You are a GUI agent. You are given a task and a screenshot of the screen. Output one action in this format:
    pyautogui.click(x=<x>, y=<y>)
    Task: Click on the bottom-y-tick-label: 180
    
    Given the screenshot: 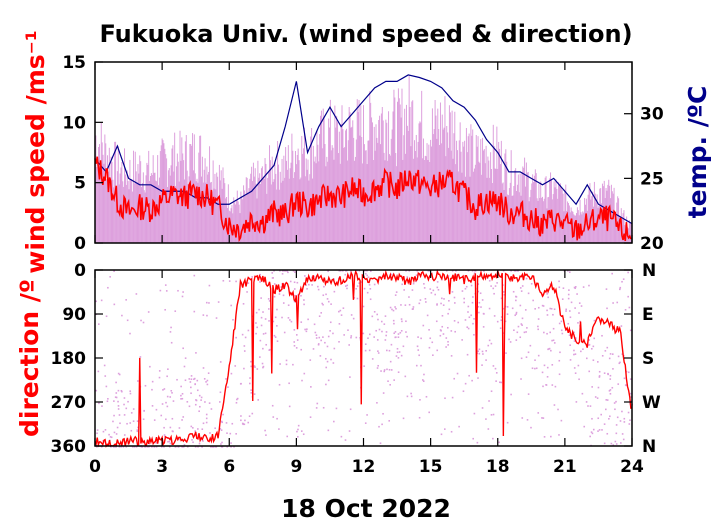 What is the action you would take?
    pyautogui.click(x=69, y=359)
    